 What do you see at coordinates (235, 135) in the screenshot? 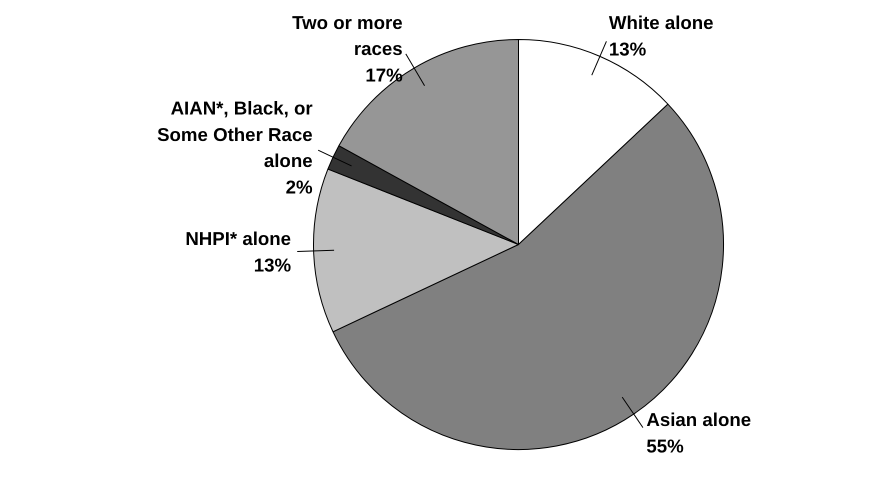
I see `slice-label: AIAN*, Black, or Some Other Race alone` at bounding box center [235, 135].